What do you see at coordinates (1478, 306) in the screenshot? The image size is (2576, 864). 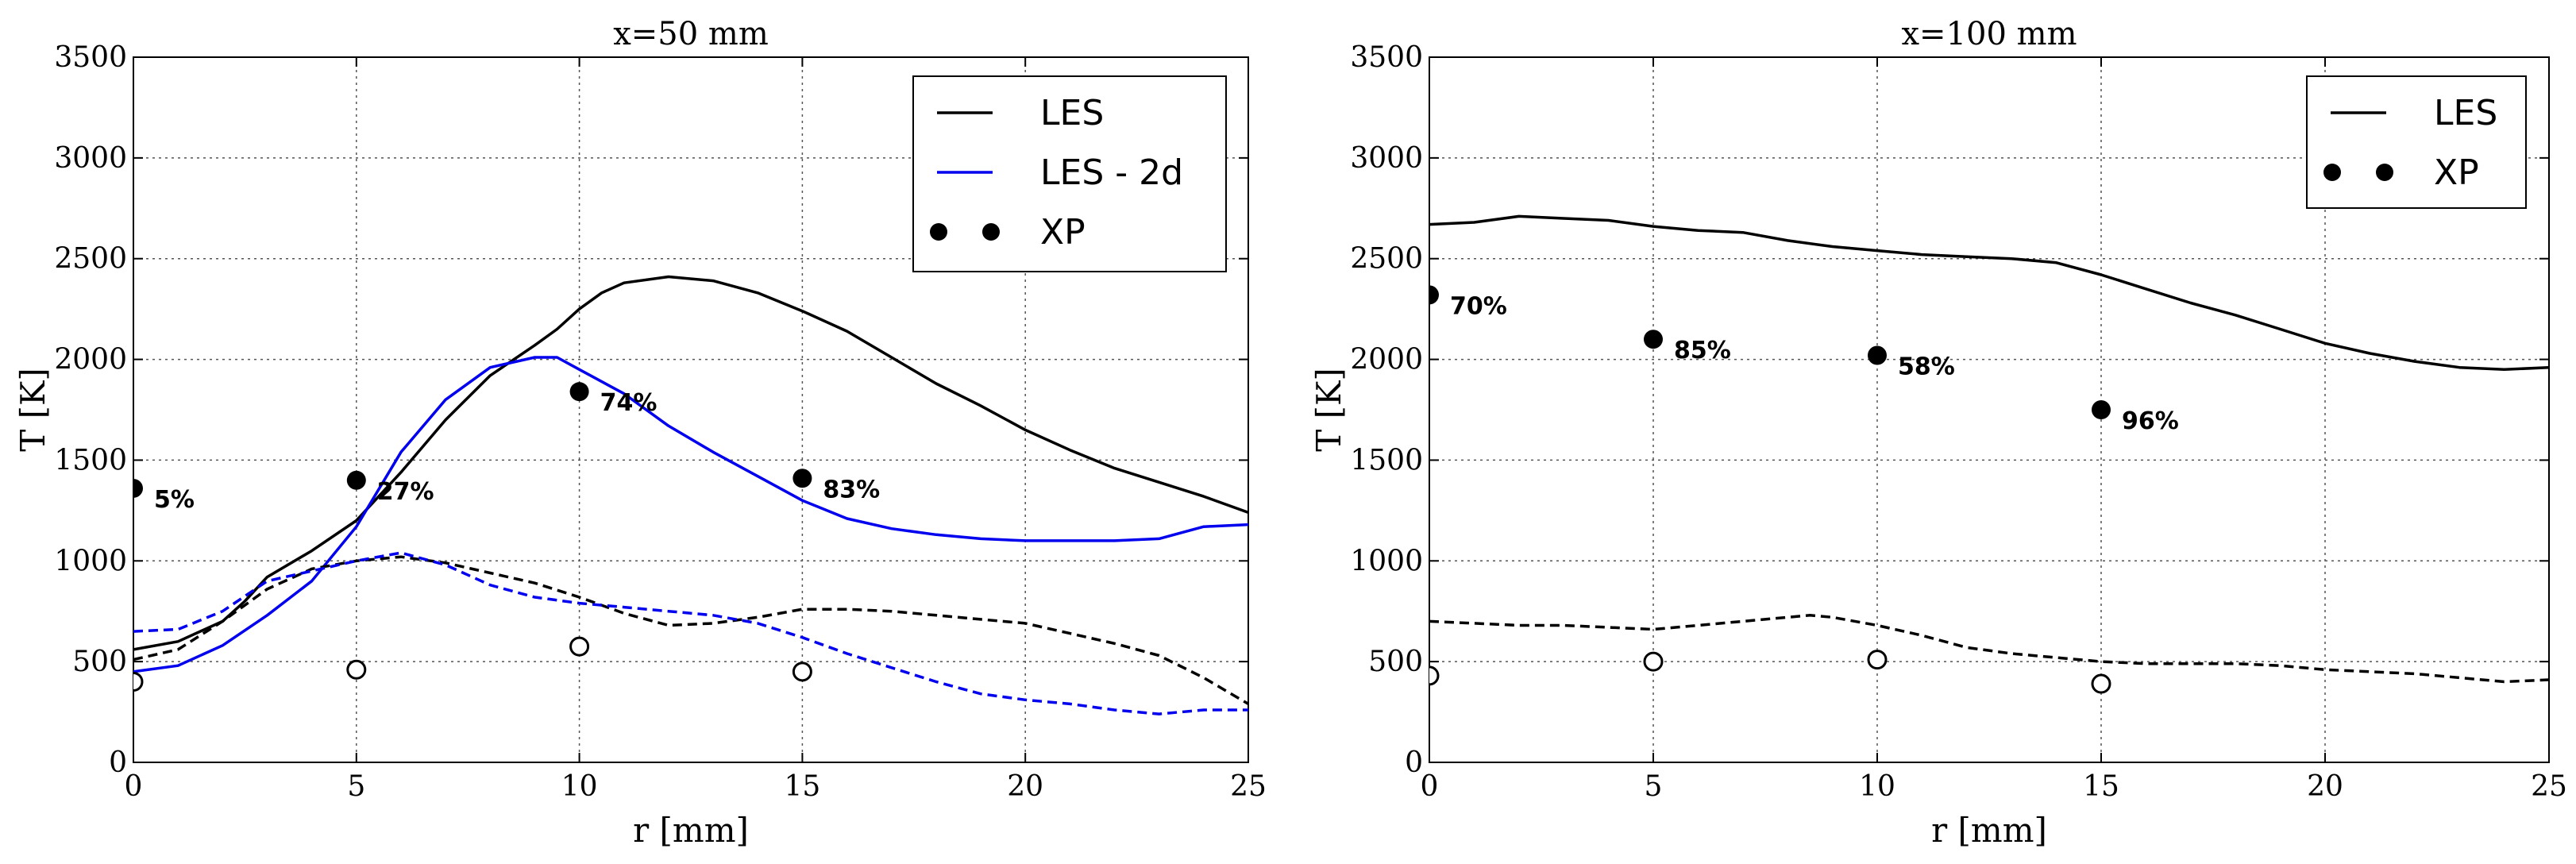 I see `data-label: 70%` at bounding box center [1478, 306].